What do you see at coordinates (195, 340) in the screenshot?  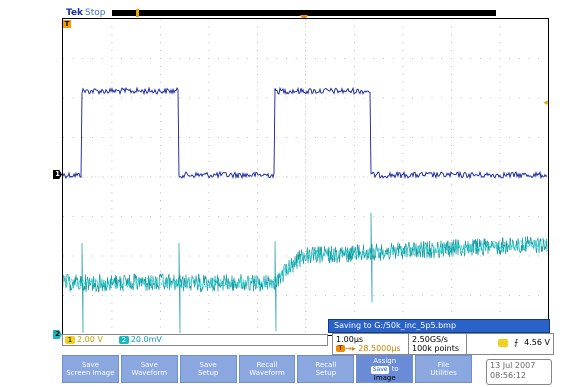 I see `channel-status-bar: 1 2.00 V 2 20.0mV` at bounding box center [195, 340].